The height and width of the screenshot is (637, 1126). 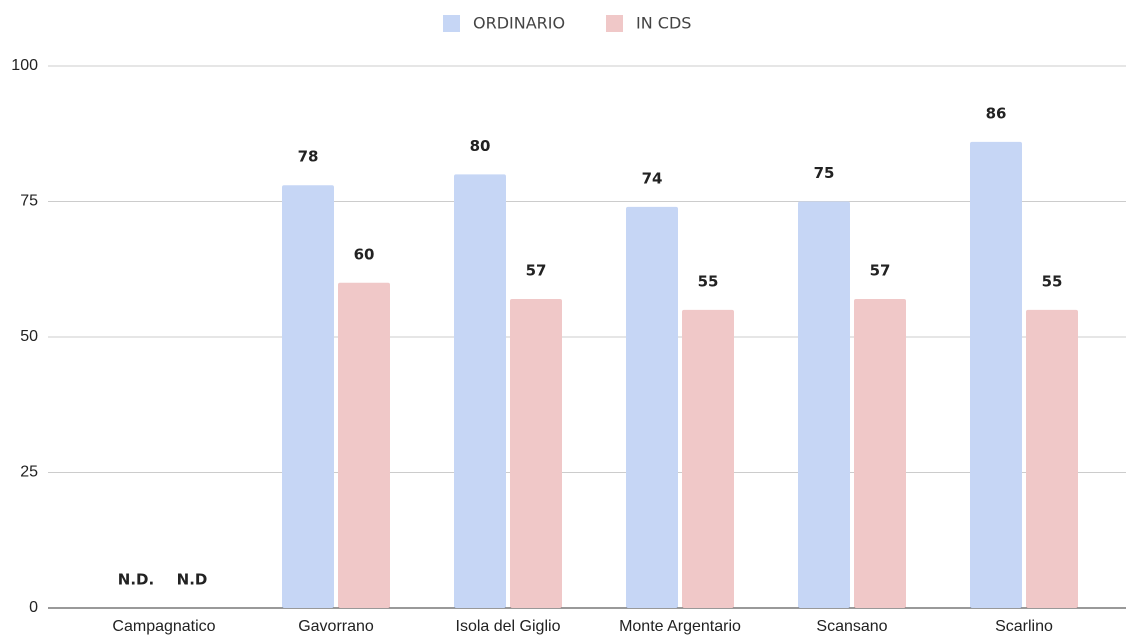 I want to click on data-label: 74, so click(x=652, y=178).